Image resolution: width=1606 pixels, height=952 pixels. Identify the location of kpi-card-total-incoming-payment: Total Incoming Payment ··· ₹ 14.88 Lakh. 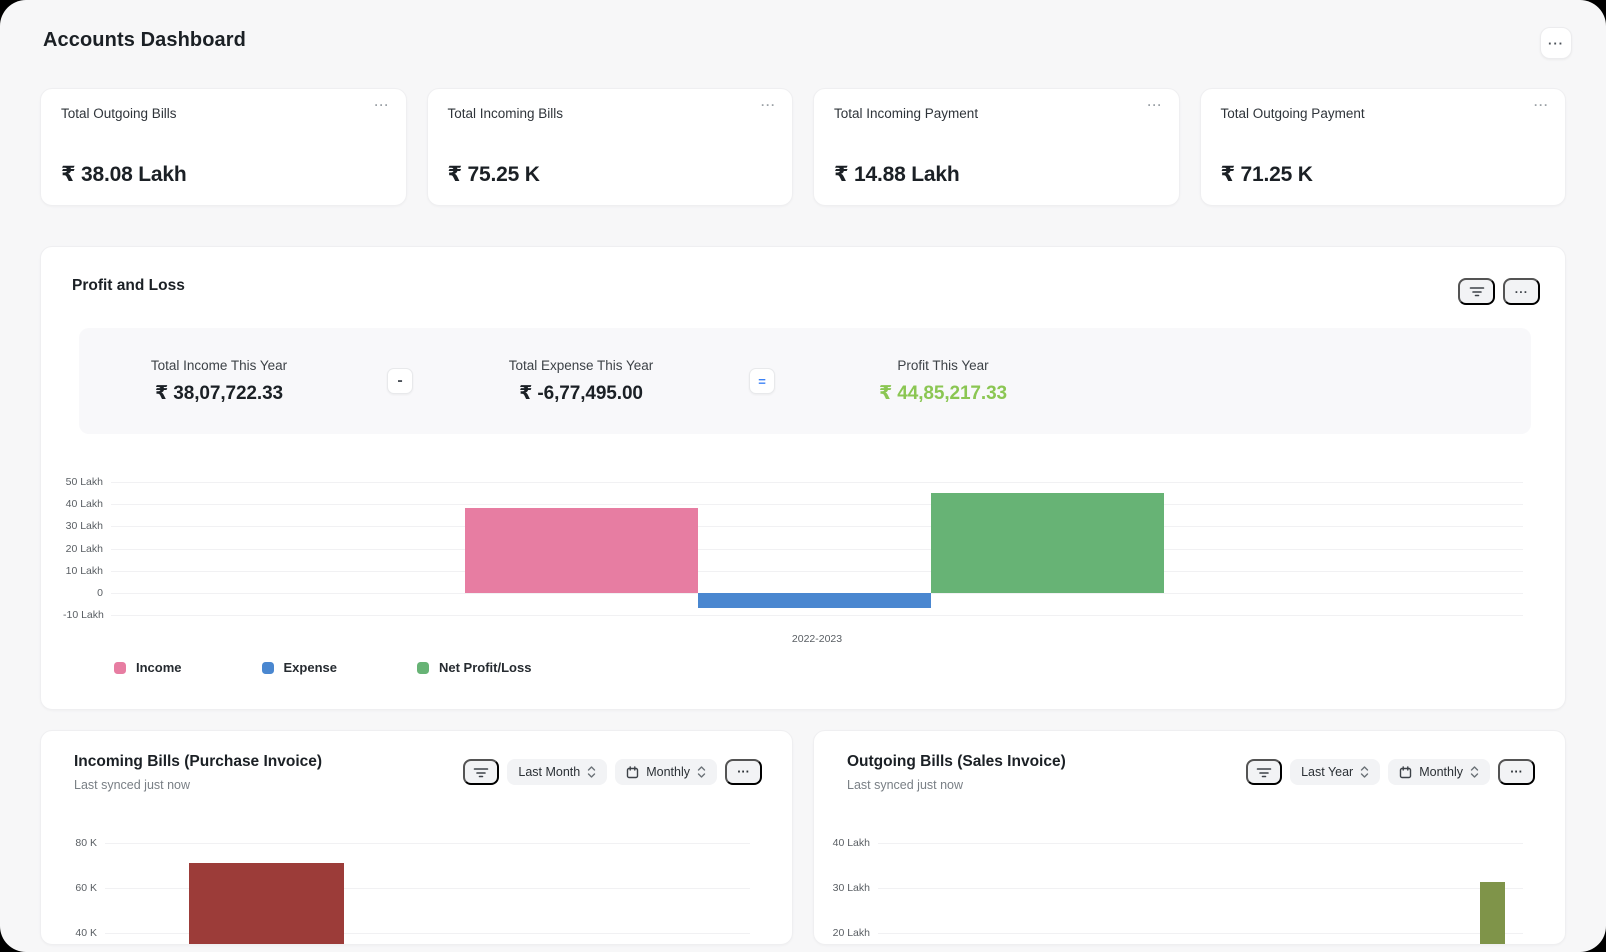
(996, 147).